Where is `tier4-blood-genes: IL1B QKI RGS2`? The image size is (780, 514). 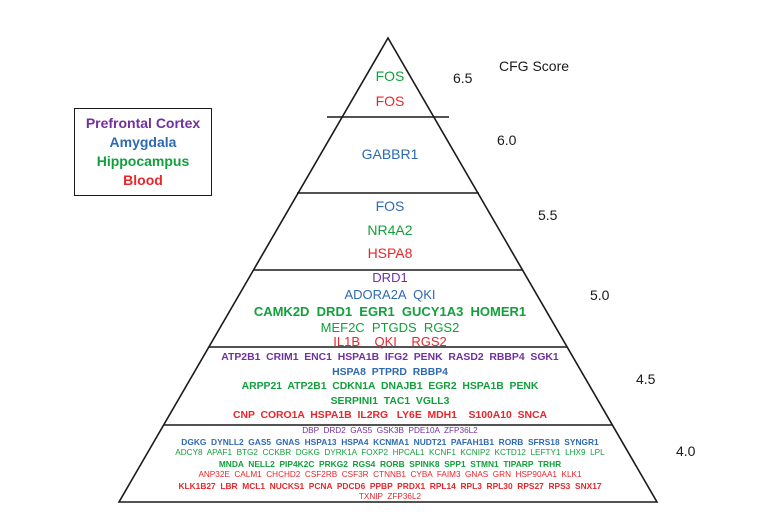 tier4-blood-genes: IL1B QKI RGS2 is located at coordinates (390, 341).